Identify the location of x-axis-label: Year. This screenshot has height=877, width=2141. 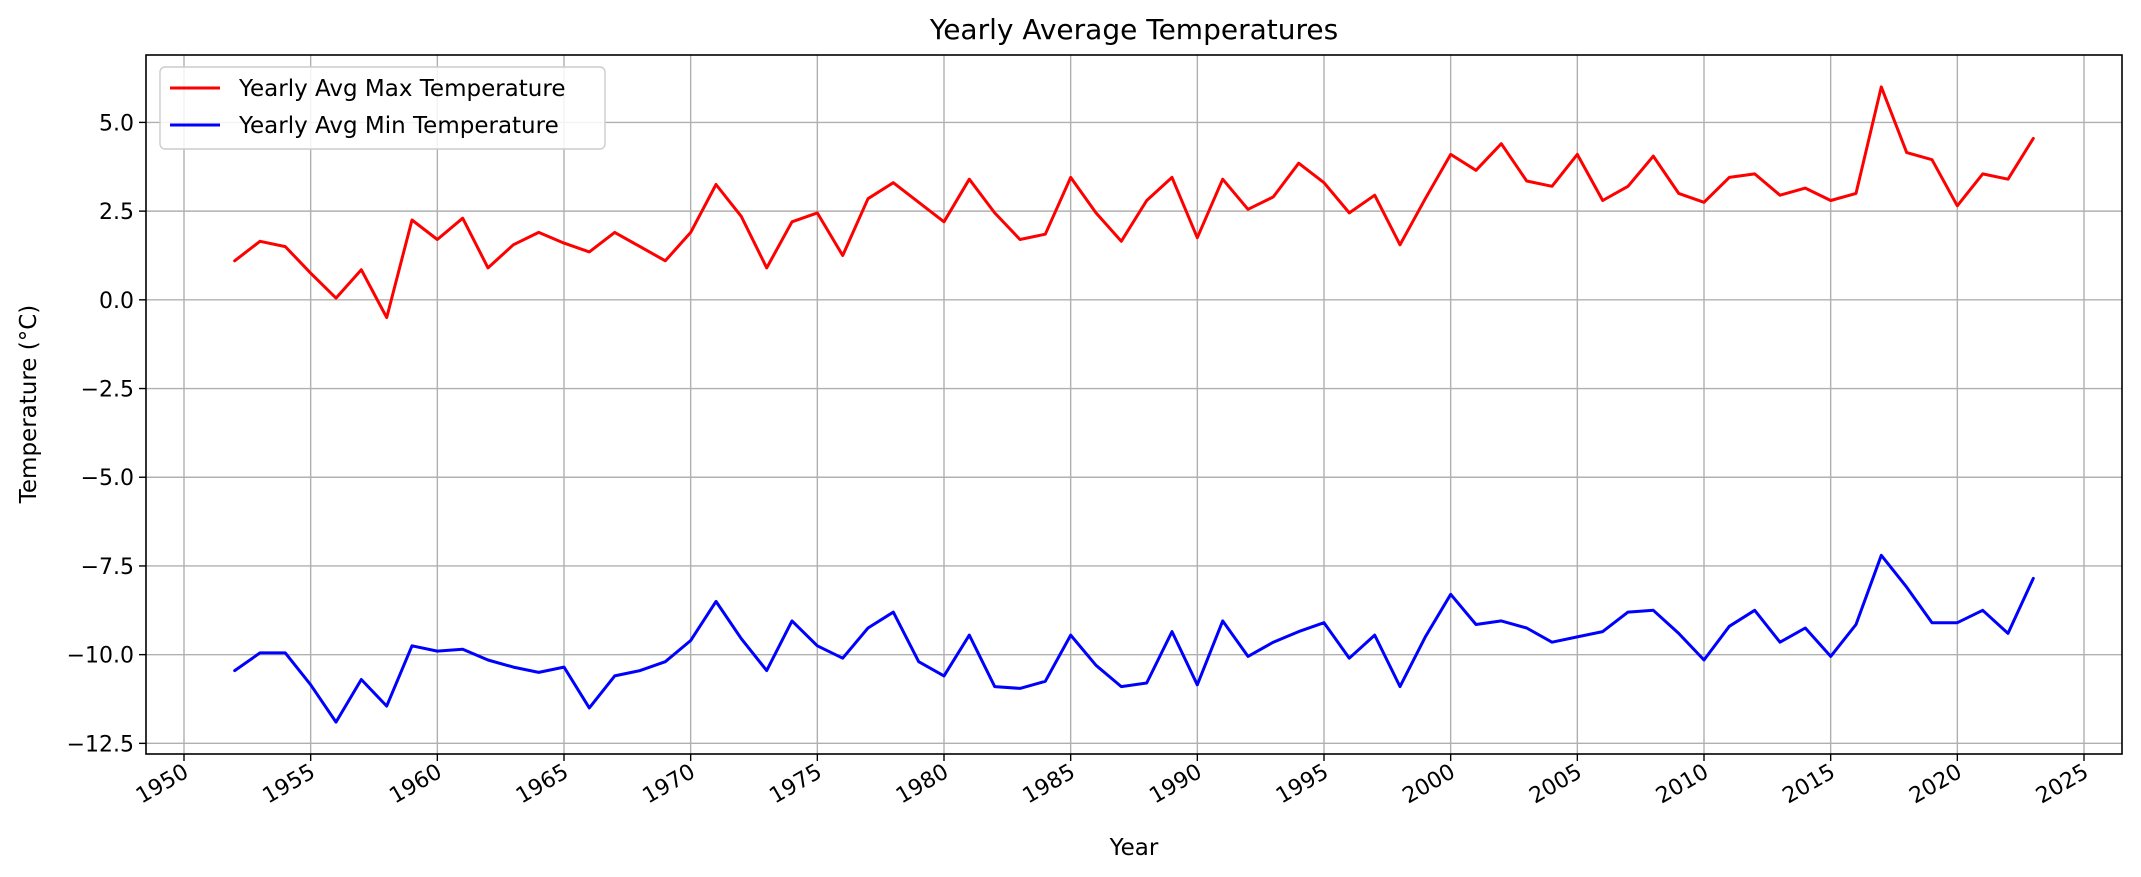
(1134, 848).